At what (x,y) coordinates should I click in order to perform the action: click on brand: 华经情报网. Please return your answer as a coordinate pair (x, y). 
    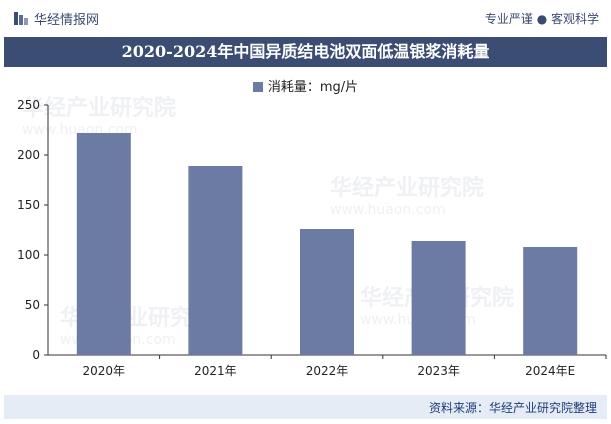
    Looking at the image, I should click on (56, 18).